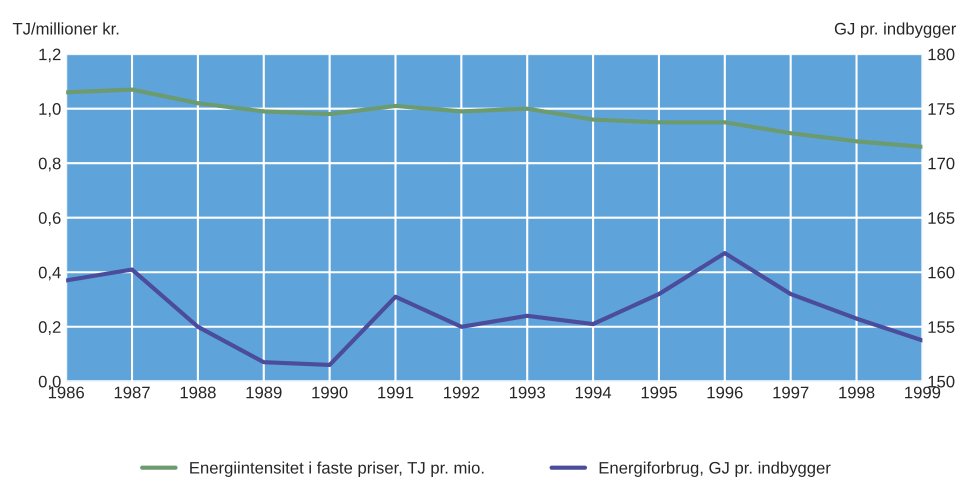 This screenshot has width=973, height=492. Describe the element at coordinates (49, 273) in the screenshot. I see `y-tick-label: 0,4` at that location.